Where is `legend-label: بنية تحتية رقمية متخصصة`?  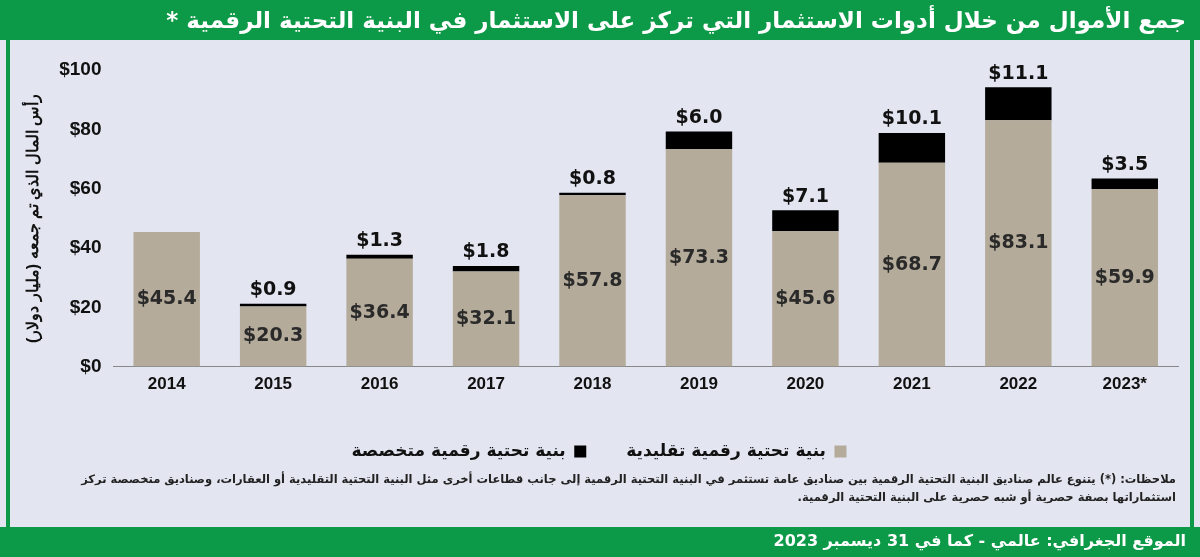
legend-label: بنية تحتية رقمية متخصصة is located at coordinates (458, 449).